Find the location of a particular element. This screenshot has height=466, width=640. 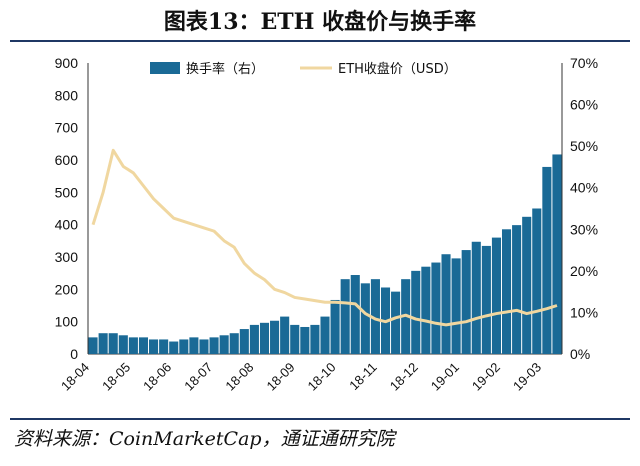

y-left-tick-label: 400 is located at coordinates (67, 225).